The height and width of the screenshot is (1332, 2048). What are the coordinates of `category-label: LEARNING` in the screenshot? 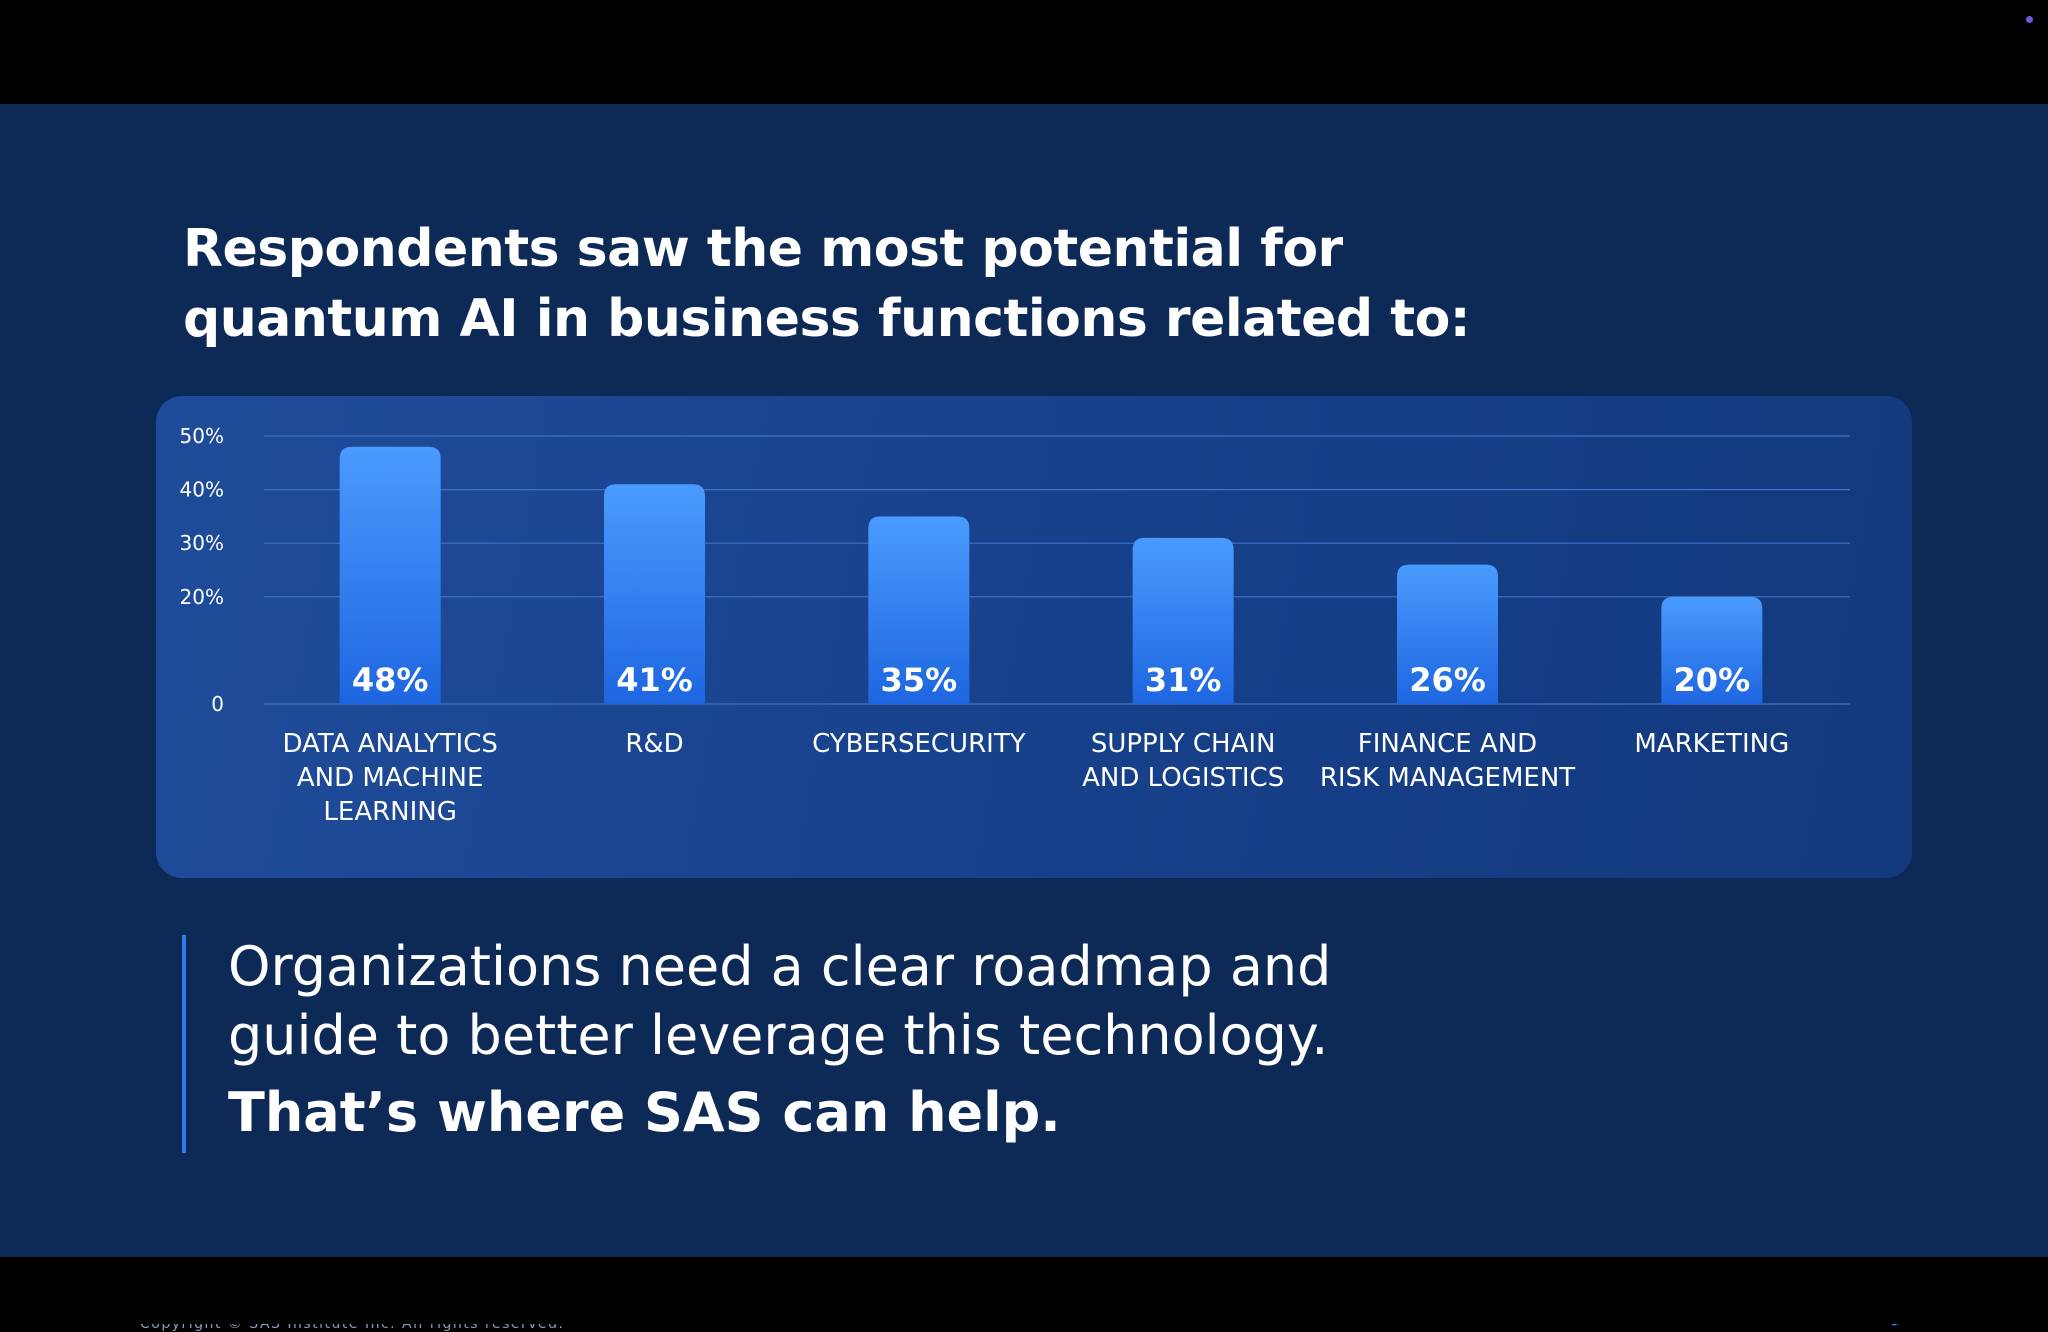 It's located at (389, 812).